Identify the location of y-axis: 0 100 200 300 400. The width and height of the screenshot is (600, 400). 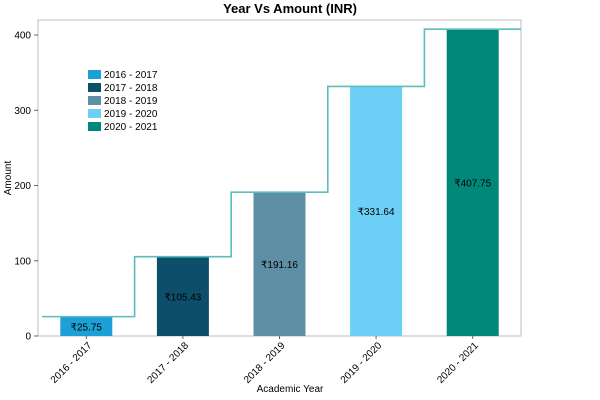
(26, 187).